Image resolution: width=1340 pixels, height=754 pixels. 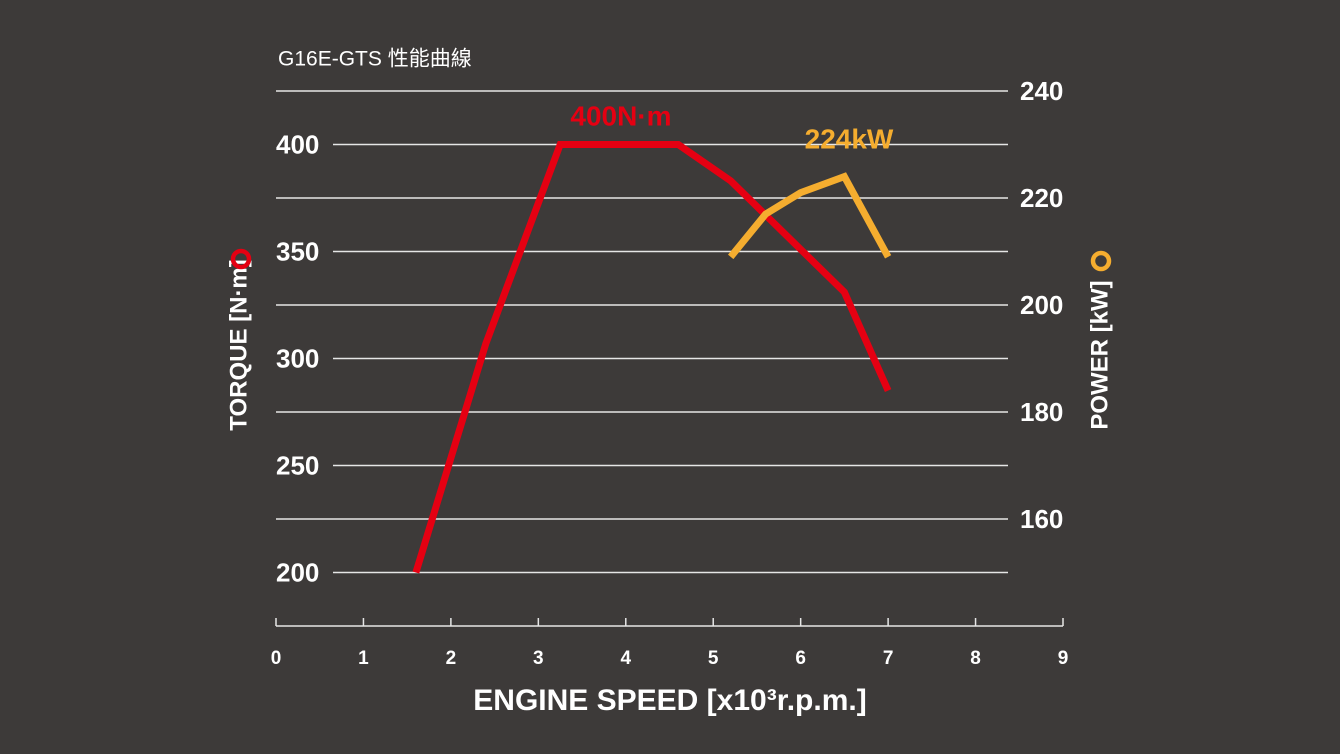 I want to click on x-tick-label: 3, so click(x=538, y=658).